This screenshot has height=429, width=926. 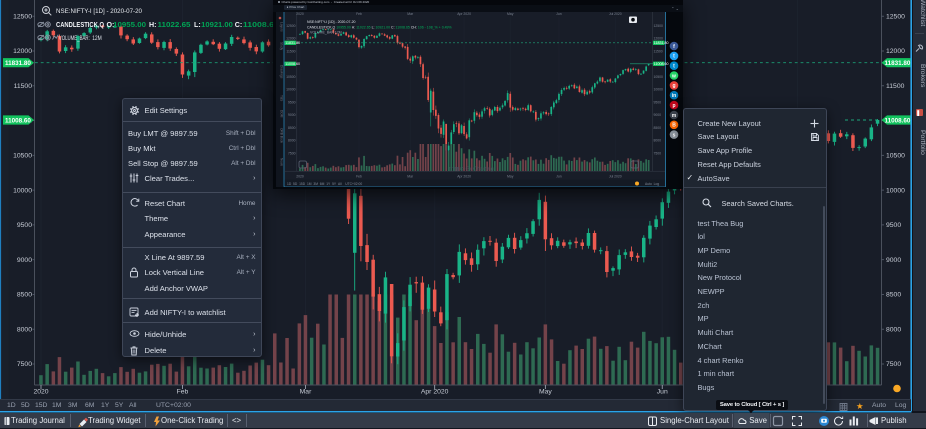 What do you see at coordinates (326, 33) in the screenshot?
I see `svg-text: VOLUME_BAR 12M` at bounding box center [326, 33].